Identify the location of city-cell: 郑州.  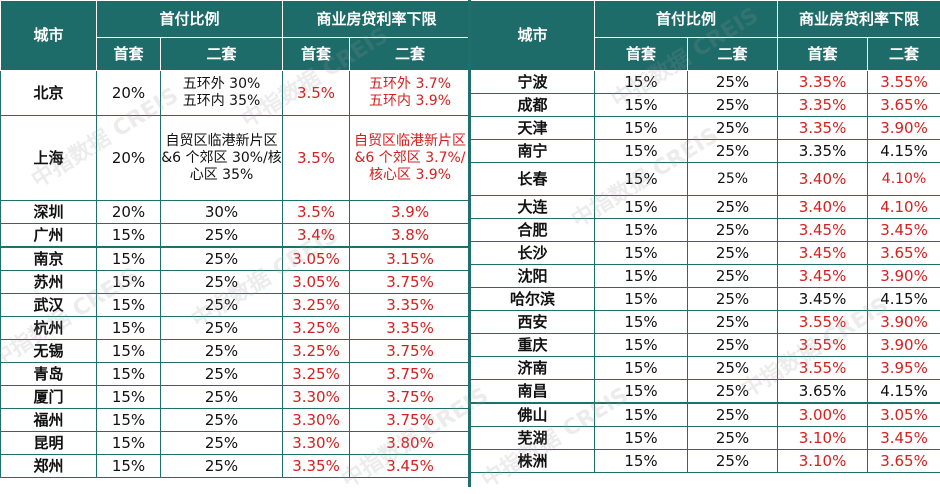
(49, 466).